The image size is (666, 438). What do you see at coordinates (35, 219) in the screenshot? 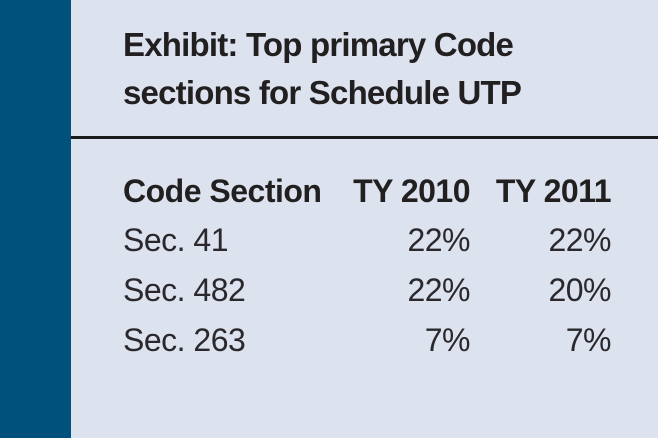
I see `accent-bar` at bounding box center [35, 219].